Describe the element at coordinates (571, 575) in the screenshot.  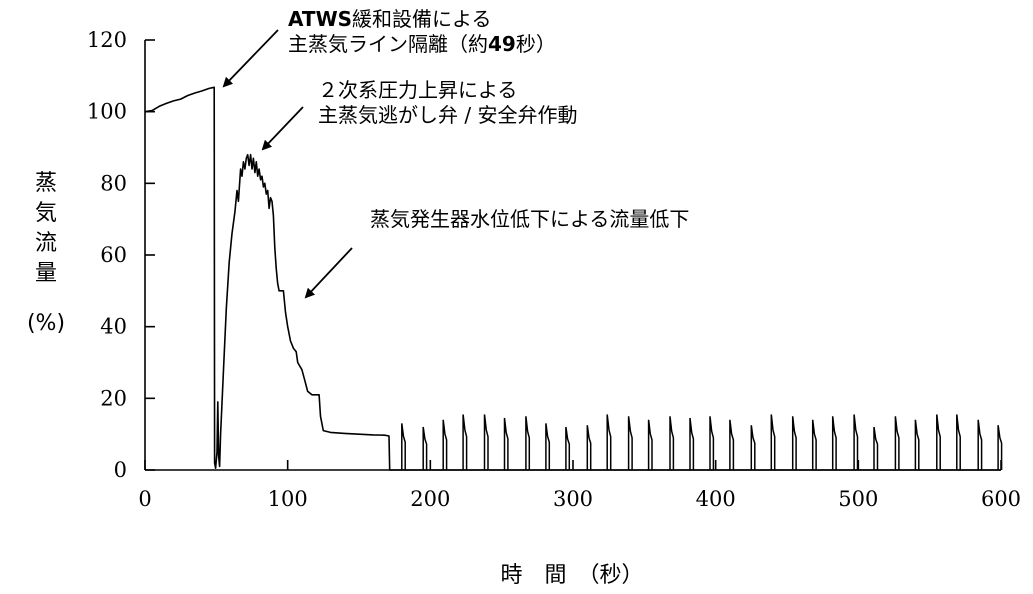
I see `x-axis-label: 時 間 （秒）` at that location.